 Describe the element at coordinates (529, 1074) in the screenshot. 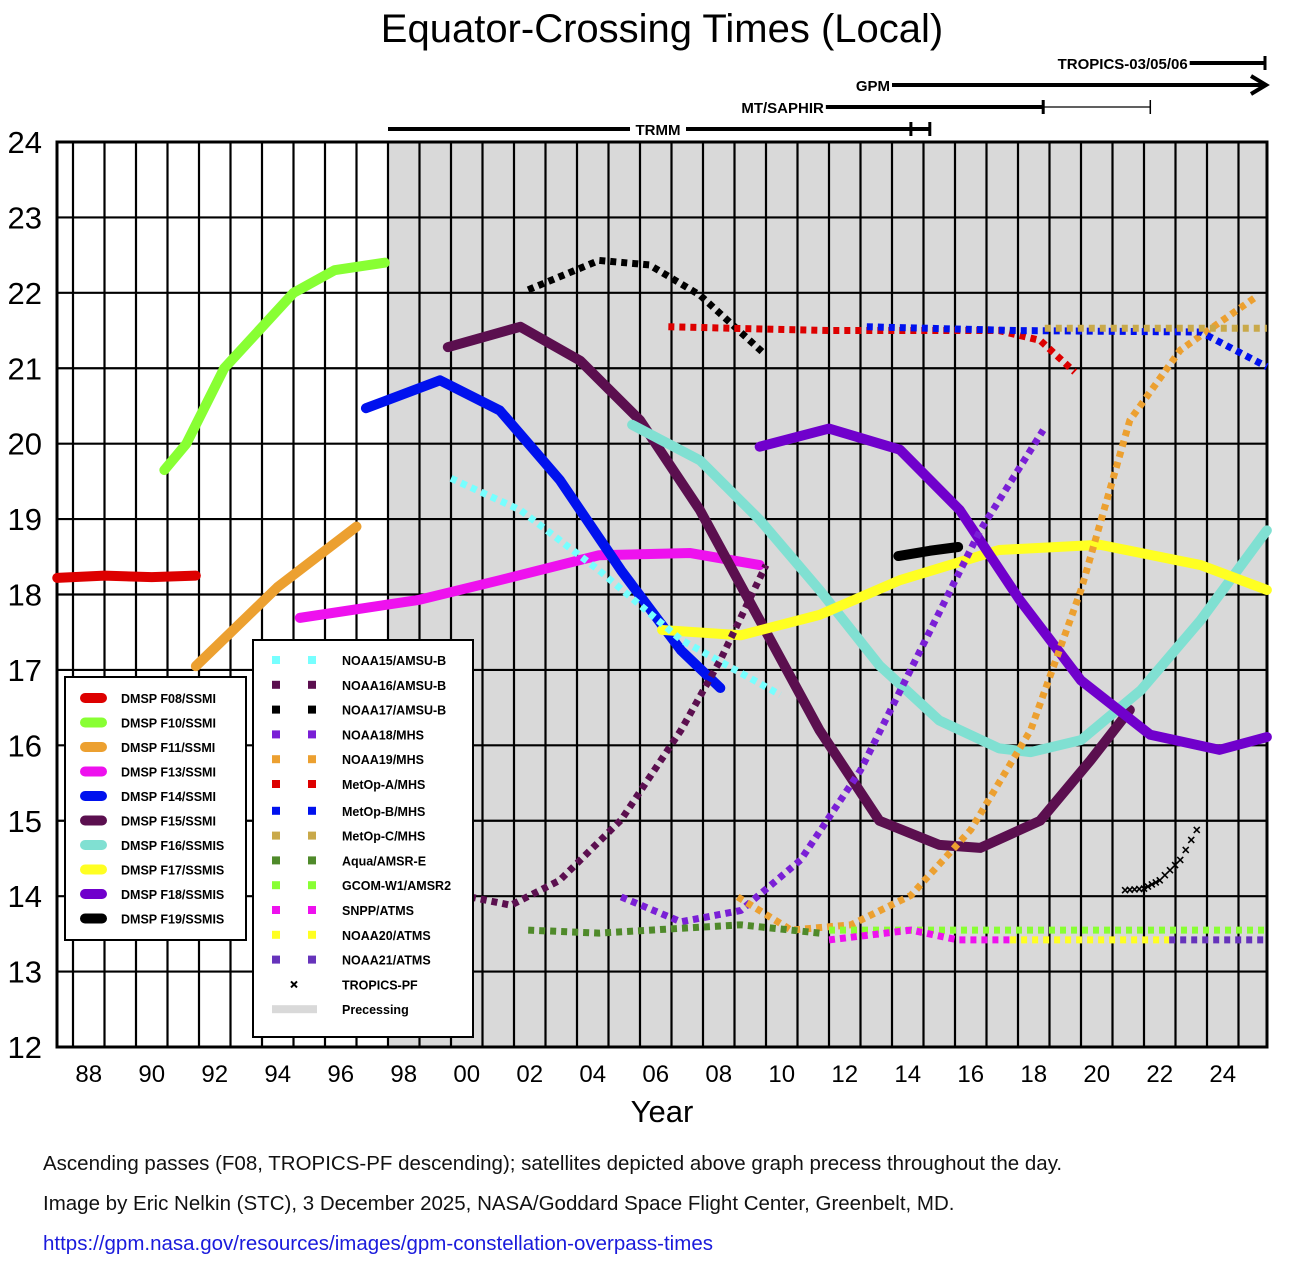

I see `x-tick-label: 02` at that location.